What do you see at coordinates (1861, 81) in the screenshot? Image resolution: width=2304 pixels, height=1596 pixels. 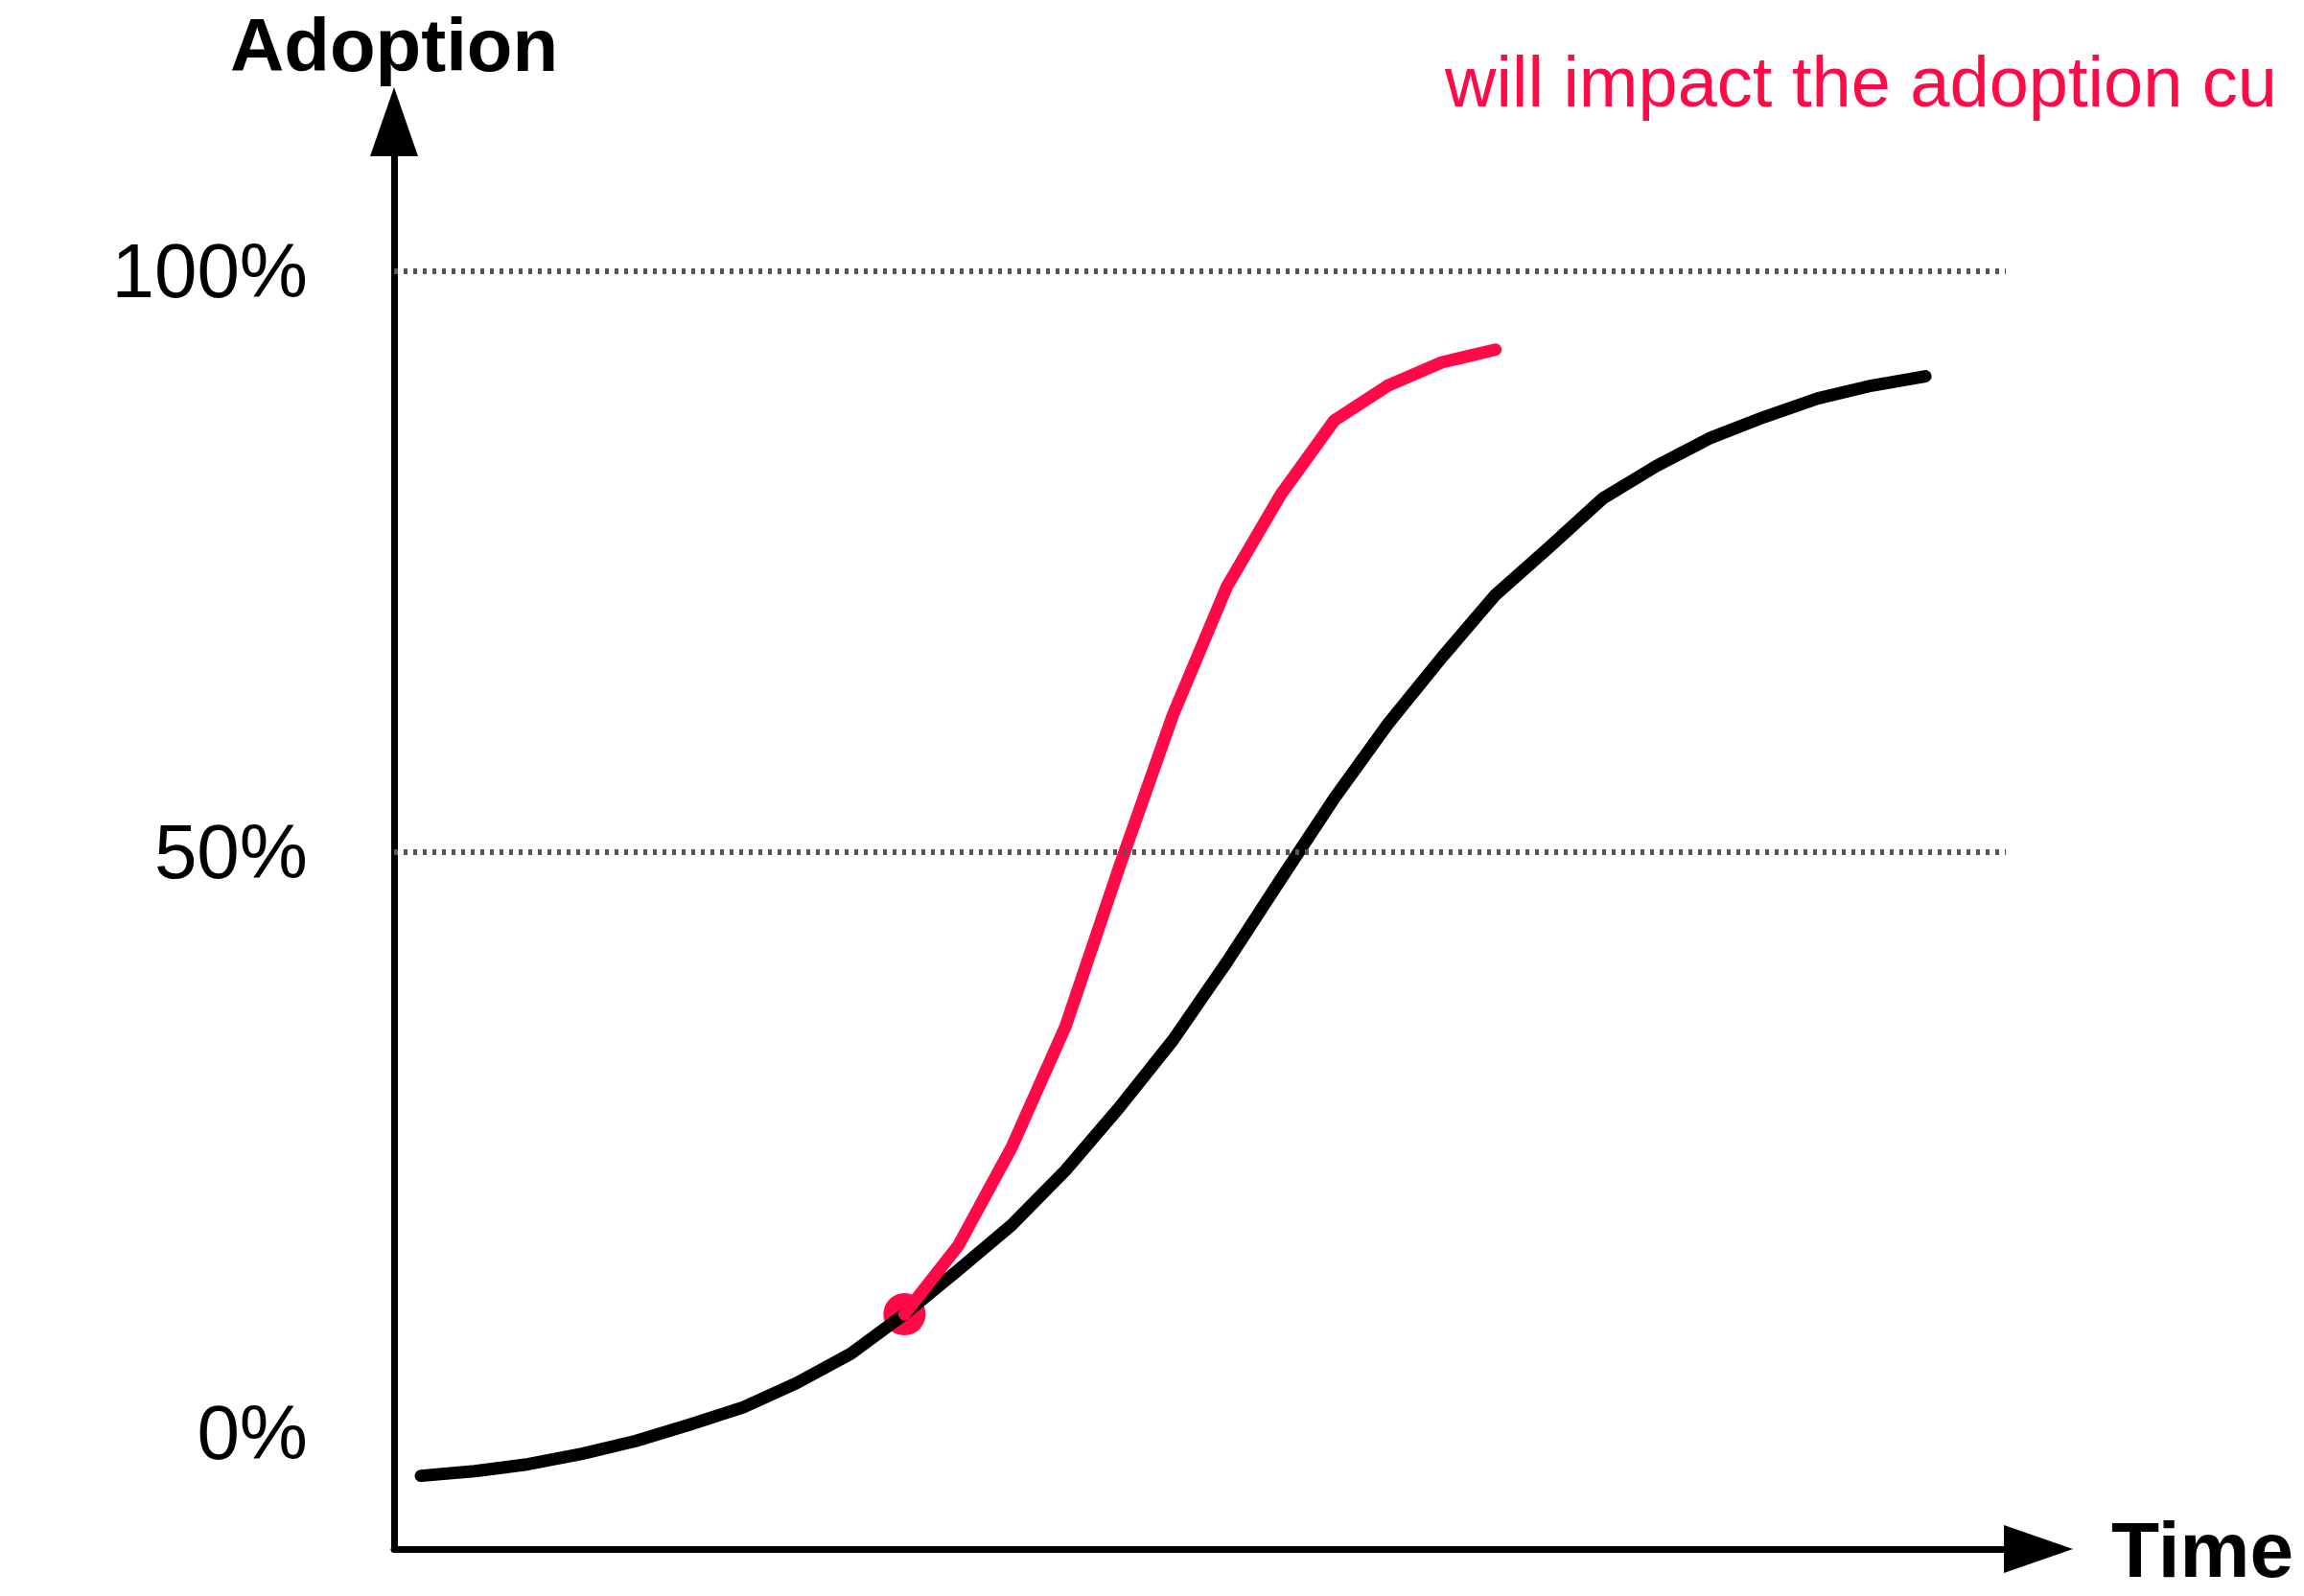 I see `text: will impact the adoption cu` at bounding box center [1861, 81].